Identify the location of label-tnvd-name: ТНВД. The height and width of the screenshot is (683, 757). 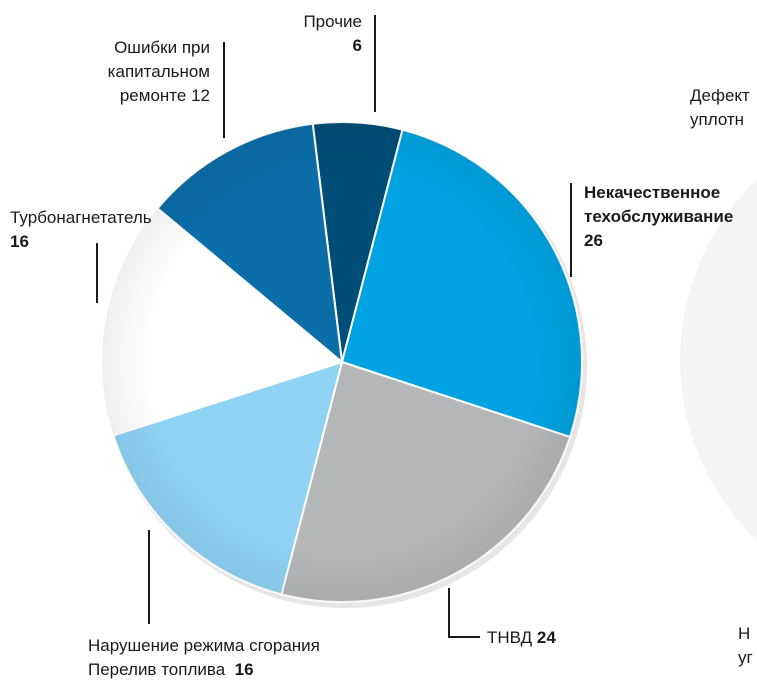
(510, 637).